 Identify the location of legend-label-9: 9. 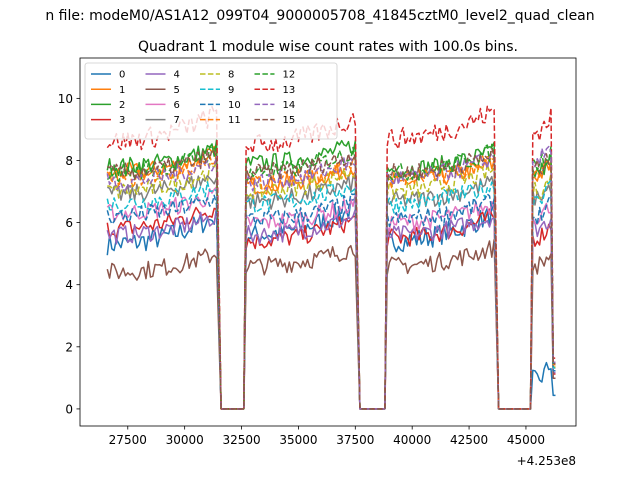
(231, 90).